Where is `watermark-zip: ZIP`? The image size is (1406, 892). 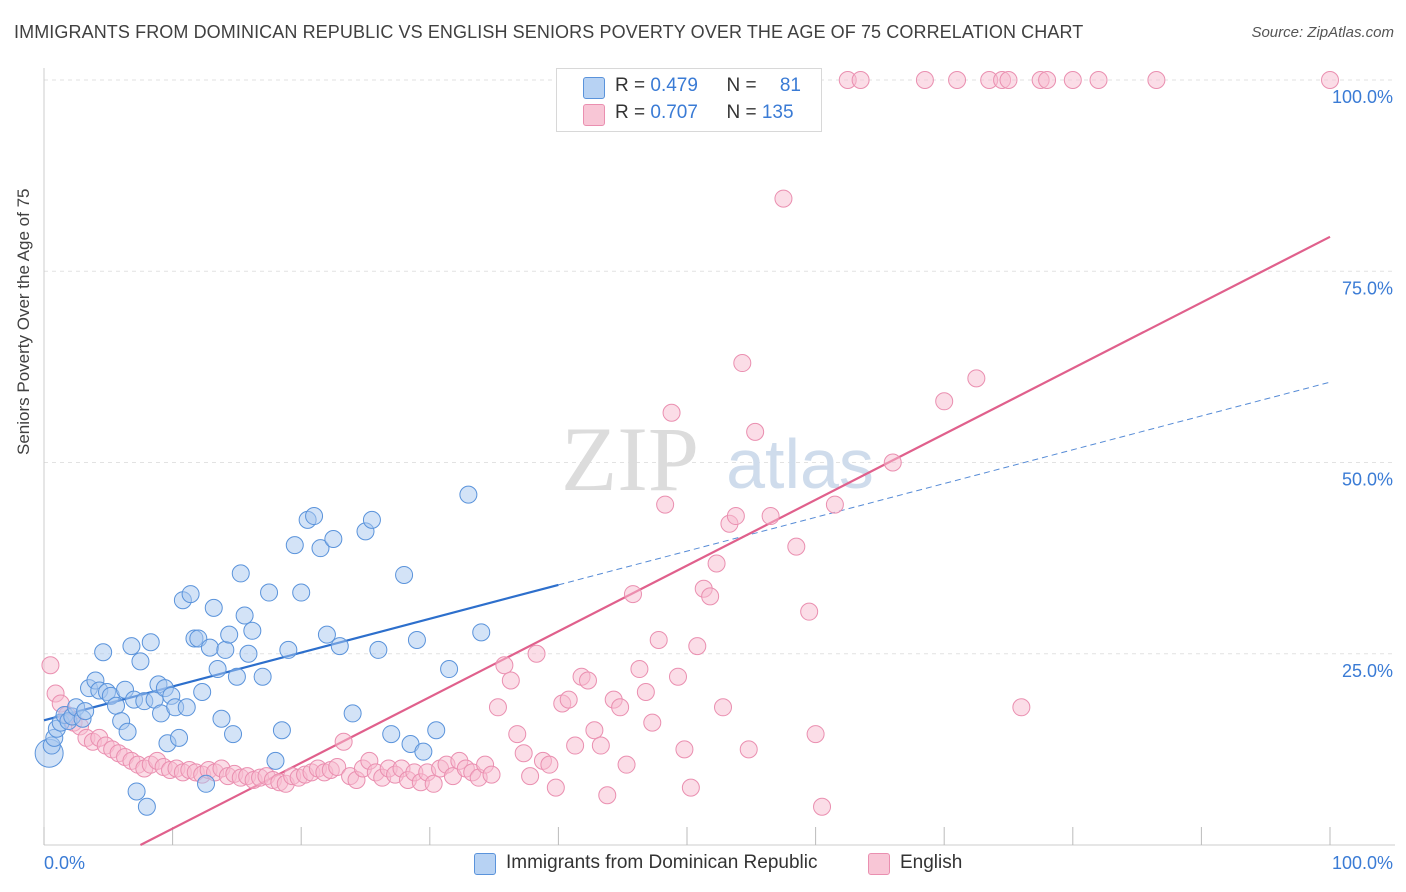 watermark-zip: ZIP is located at coordinates (630, 459).